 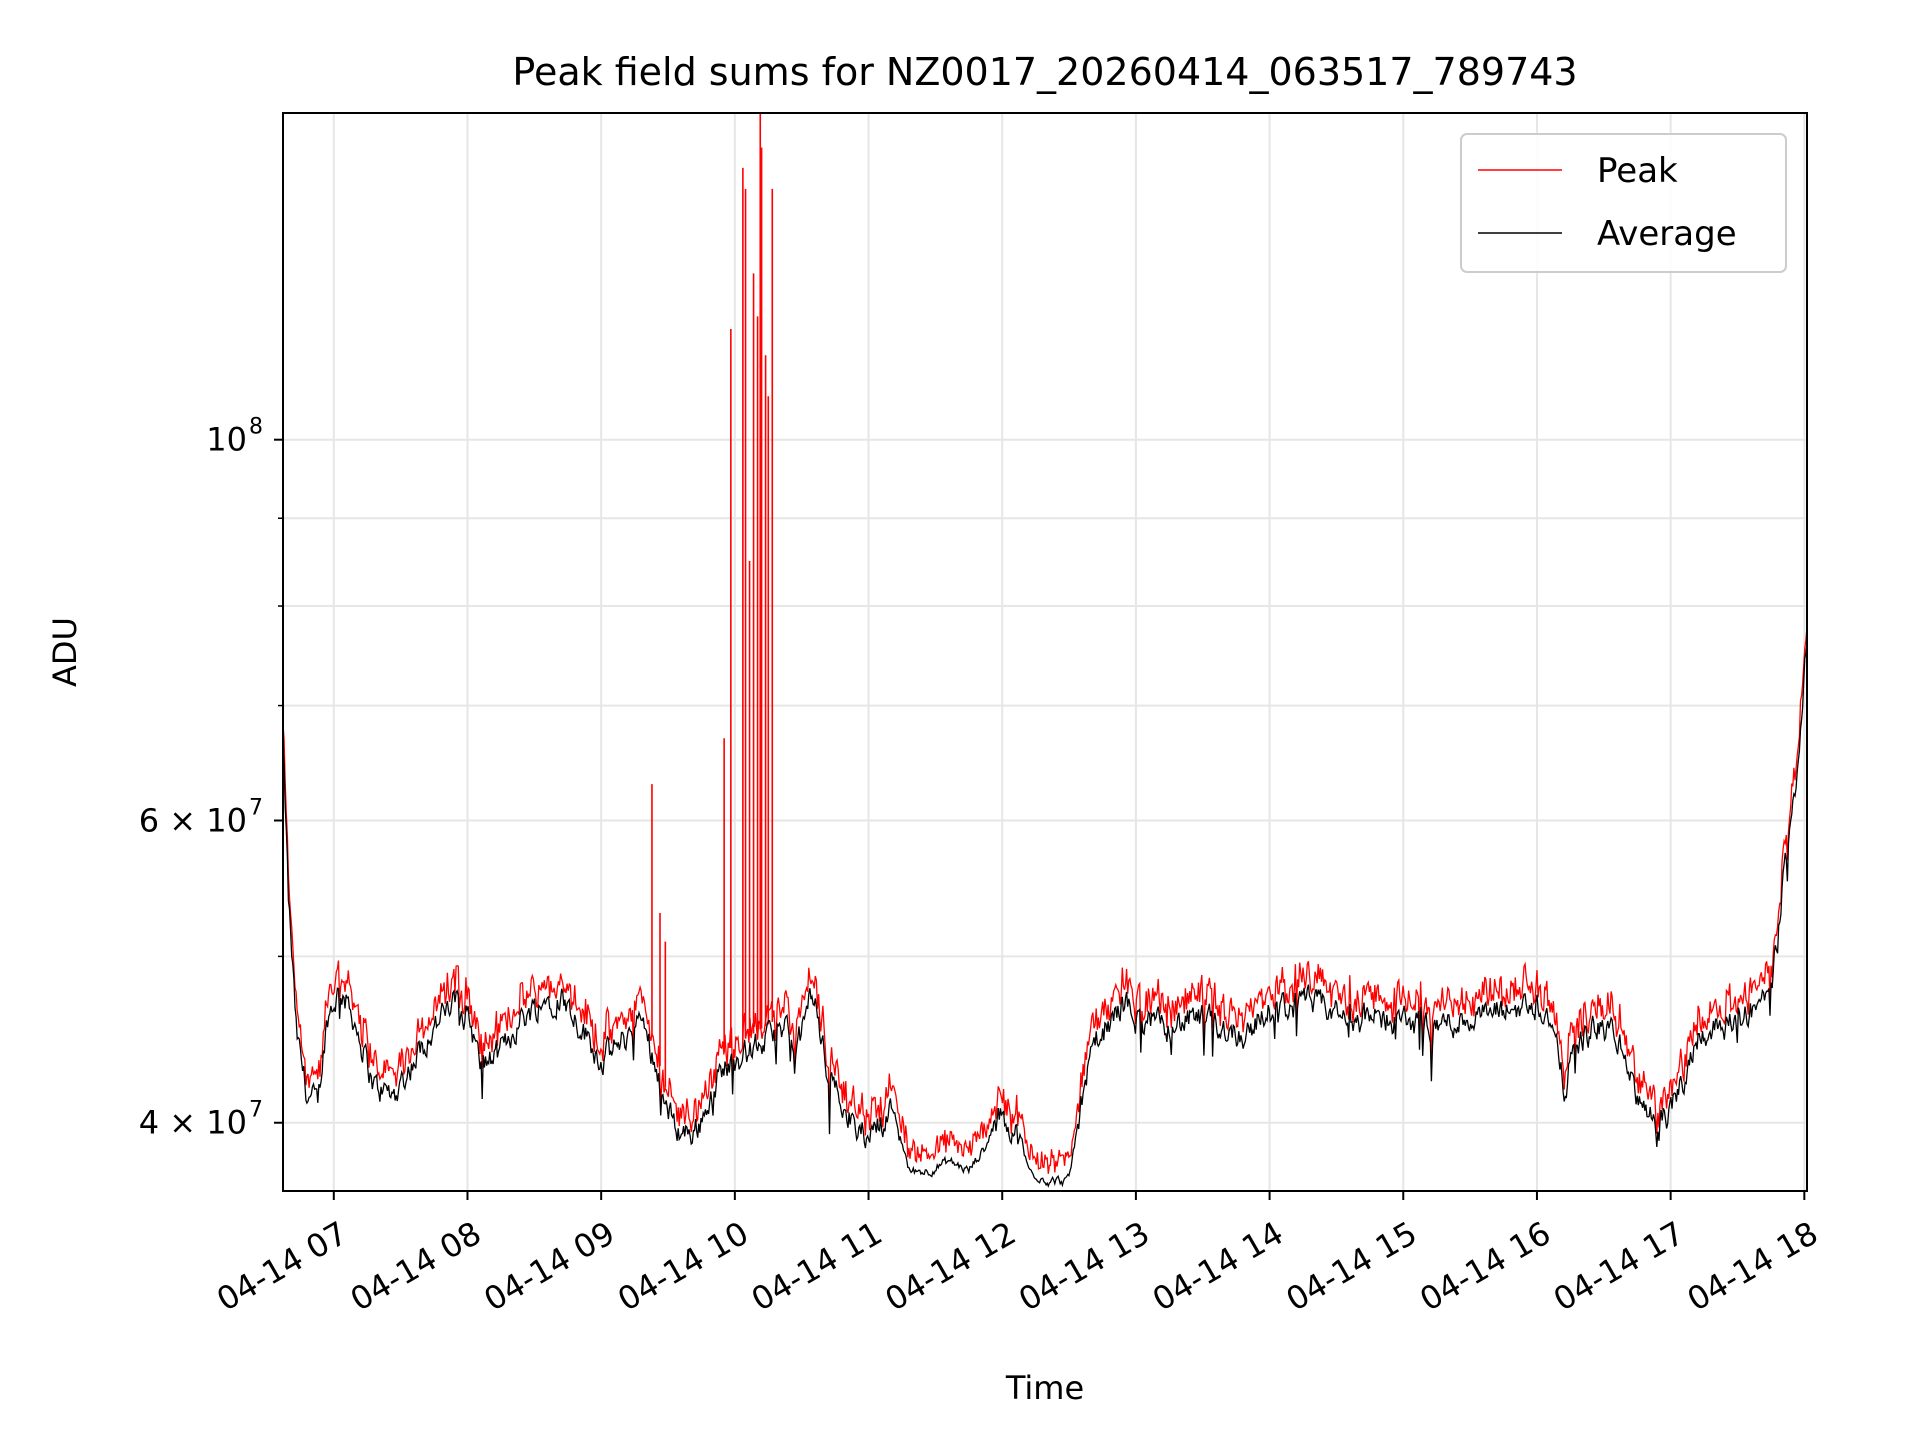 I want to click on y-tick-label: 4 × 10, so click(x=193, y=1123).